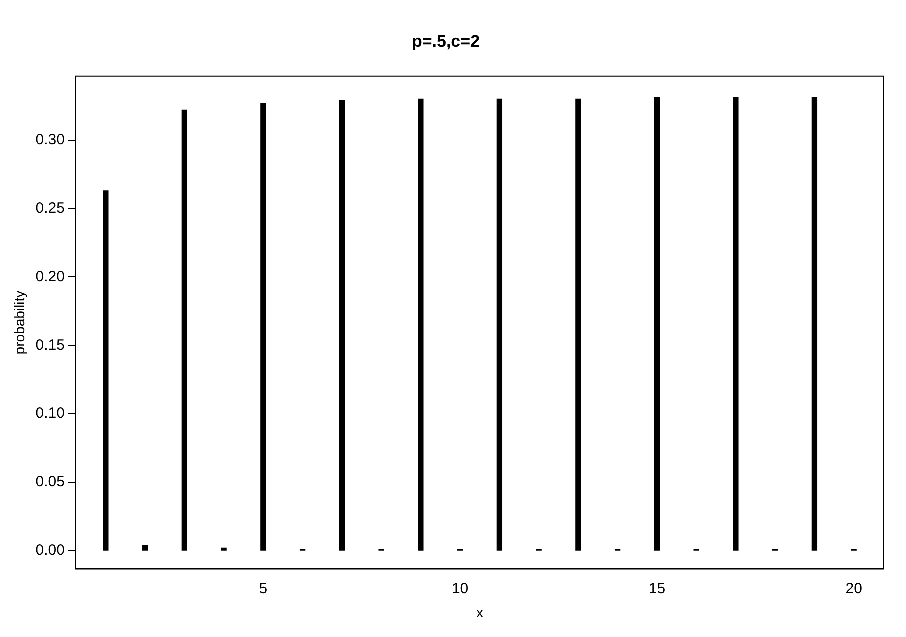 This screenshot has width=906, height=637. Describe the element at coordinates (50, 345) in the screenshot. I see `y-tick-label: 0.15` at that location.